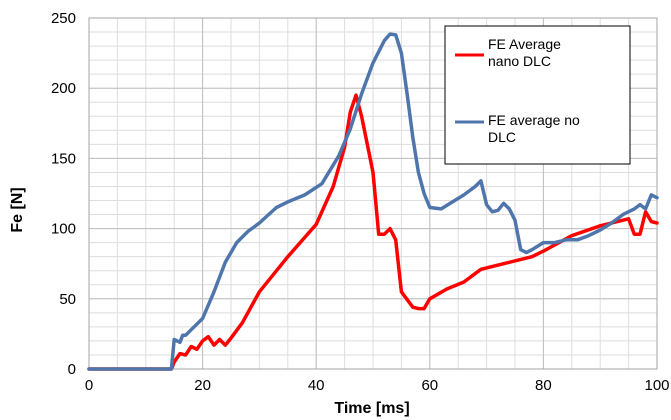 This screenshot has height=420, width=671. I want to click on x-tick-label: 80, so click(543, 385).